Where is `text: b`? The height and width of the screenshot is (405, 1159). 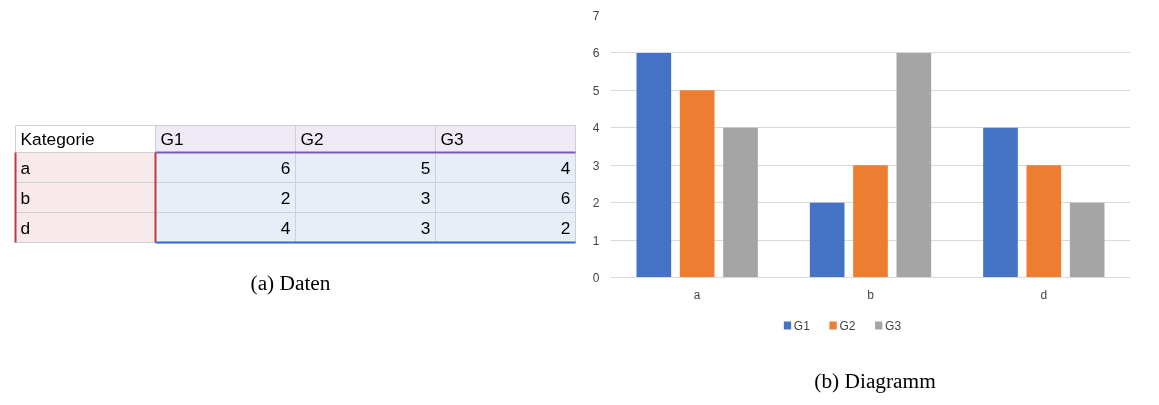
text: b is located at coordinates (25, 197).